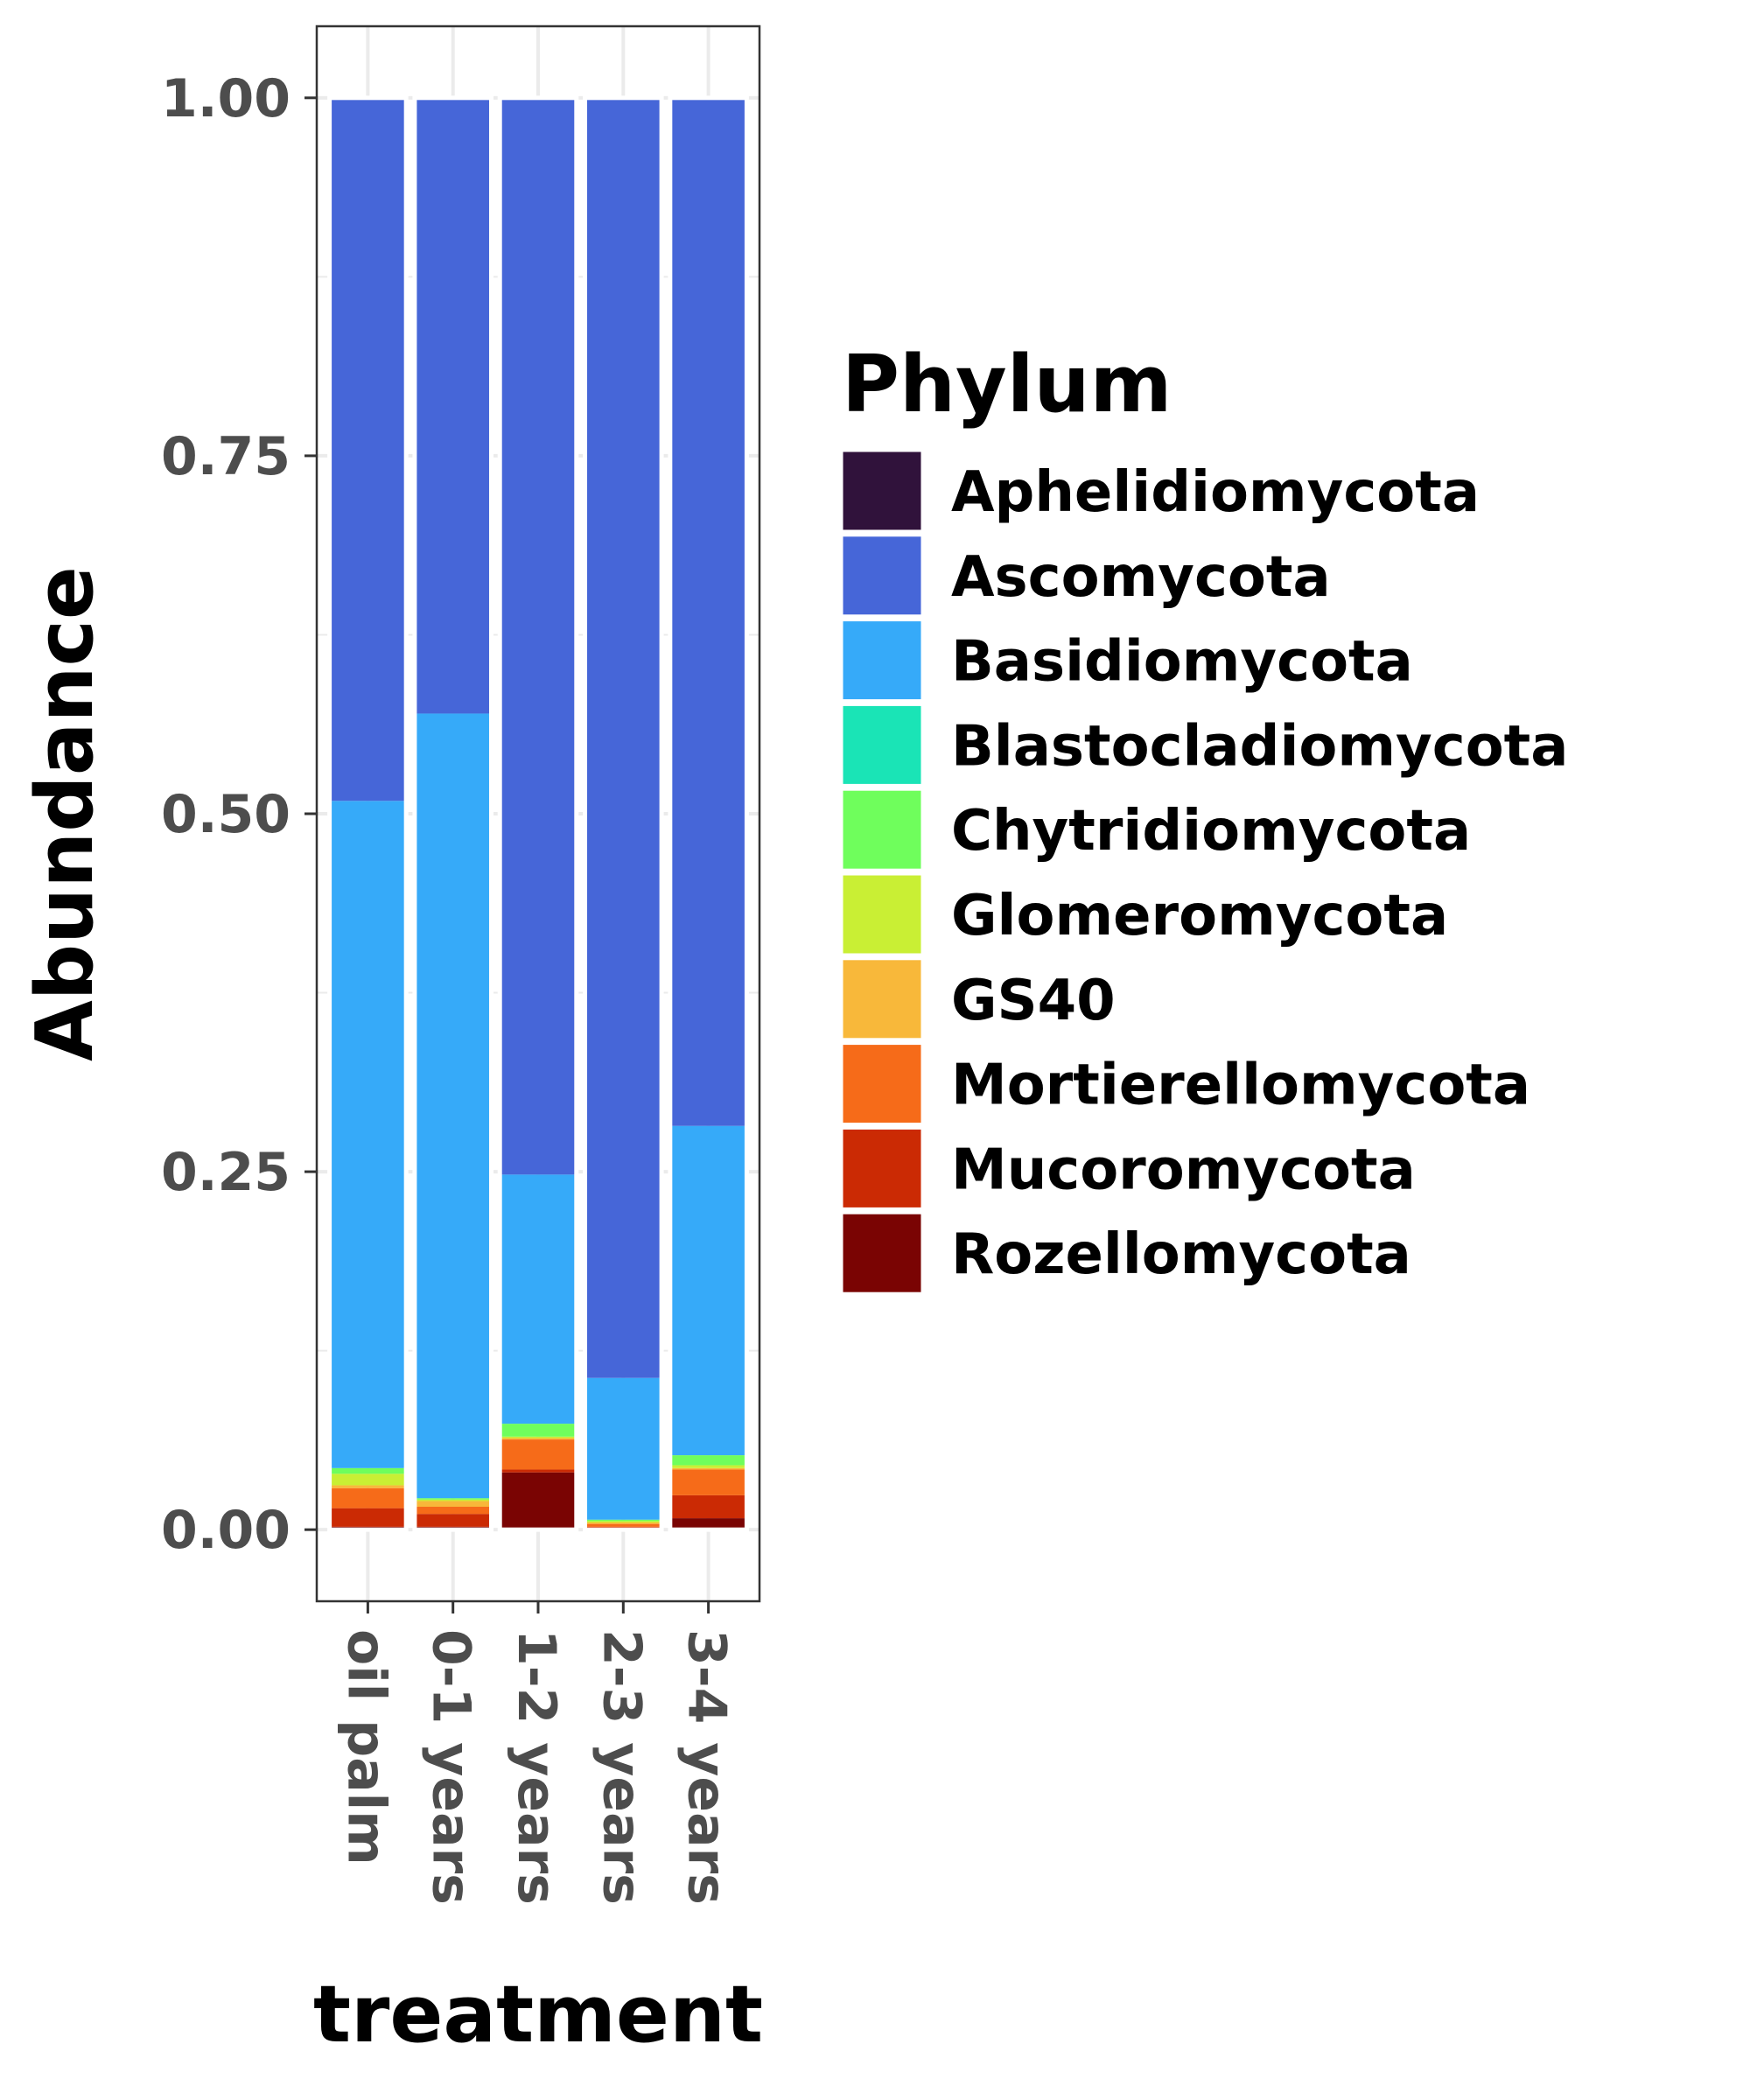  I want to click on legend-item: Mucoromycota, so click(1128, 1168).